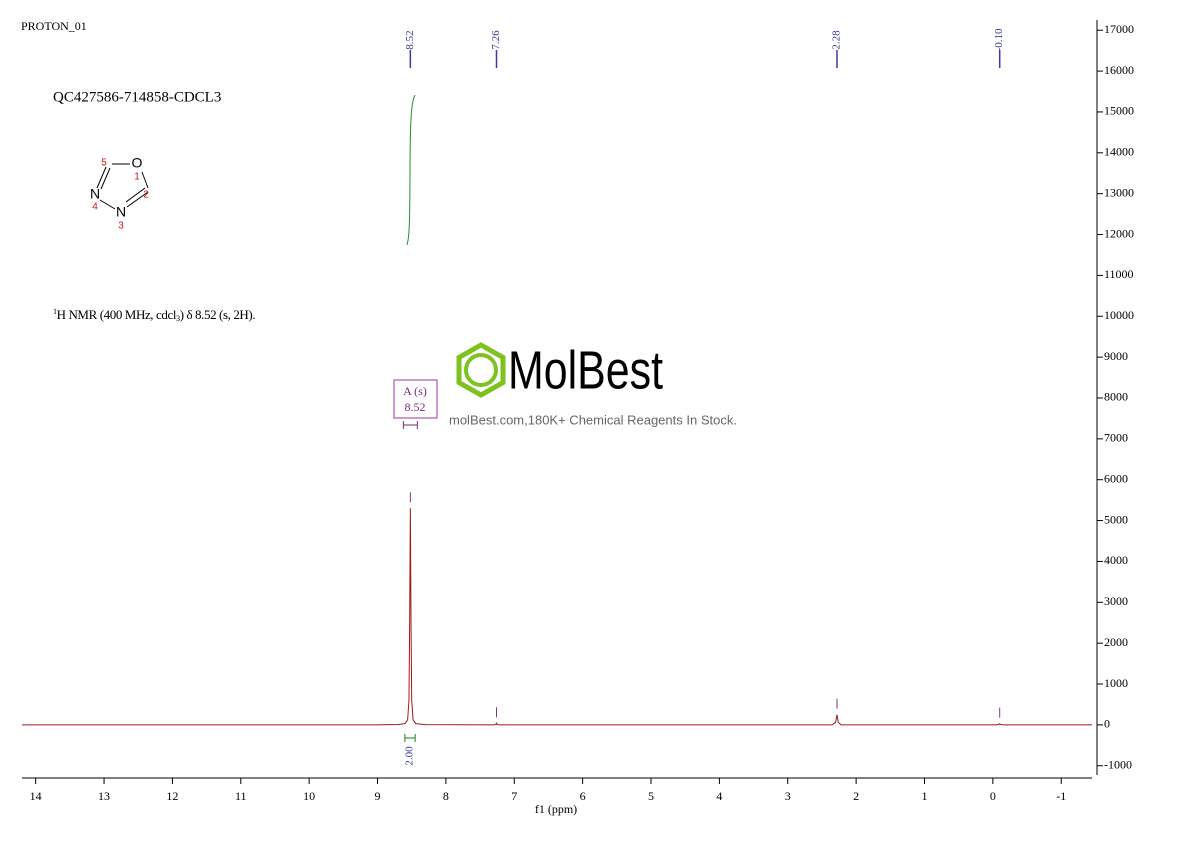  What do you see at coordinates (410, 425) in the screenshot?
I see `multiplet-bracket` at bounding box center [410, 425].